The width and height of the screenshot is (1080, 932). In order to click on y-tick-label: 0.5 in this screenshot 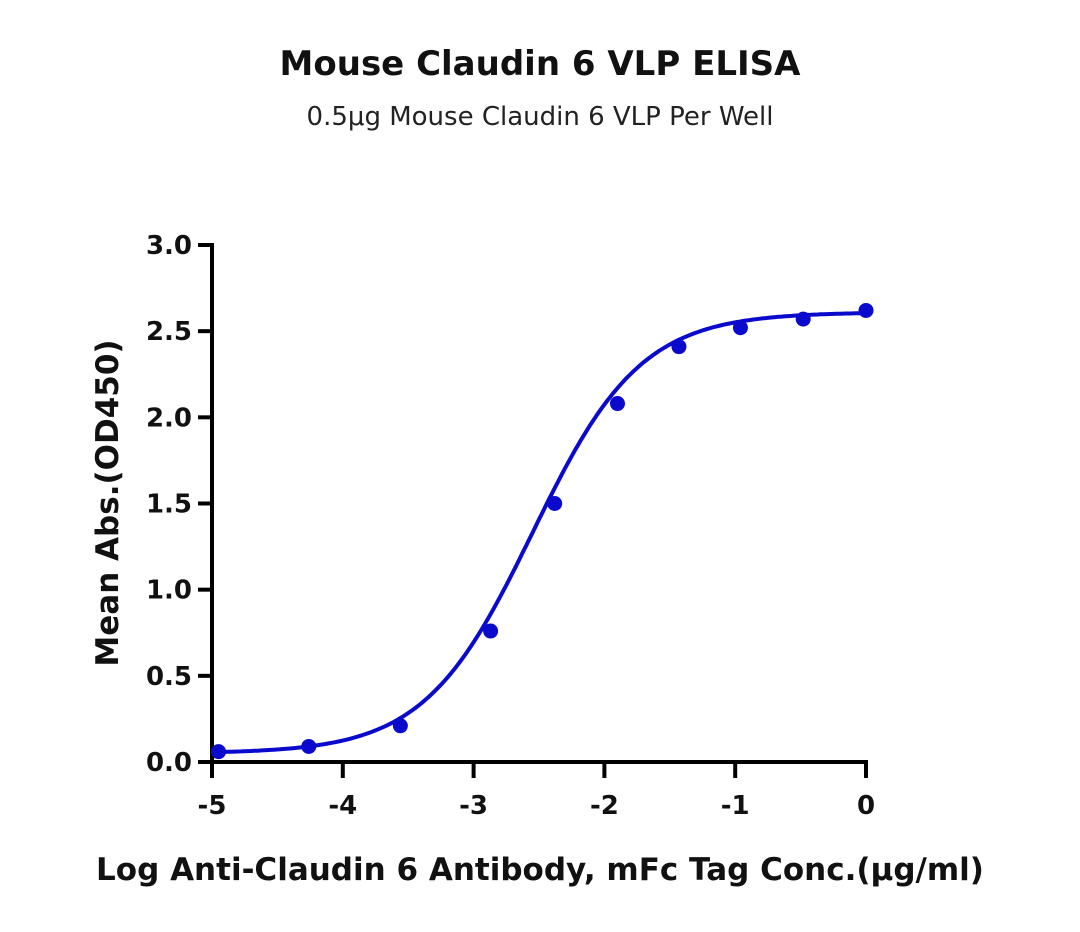, I will do `click(169, 677)`.